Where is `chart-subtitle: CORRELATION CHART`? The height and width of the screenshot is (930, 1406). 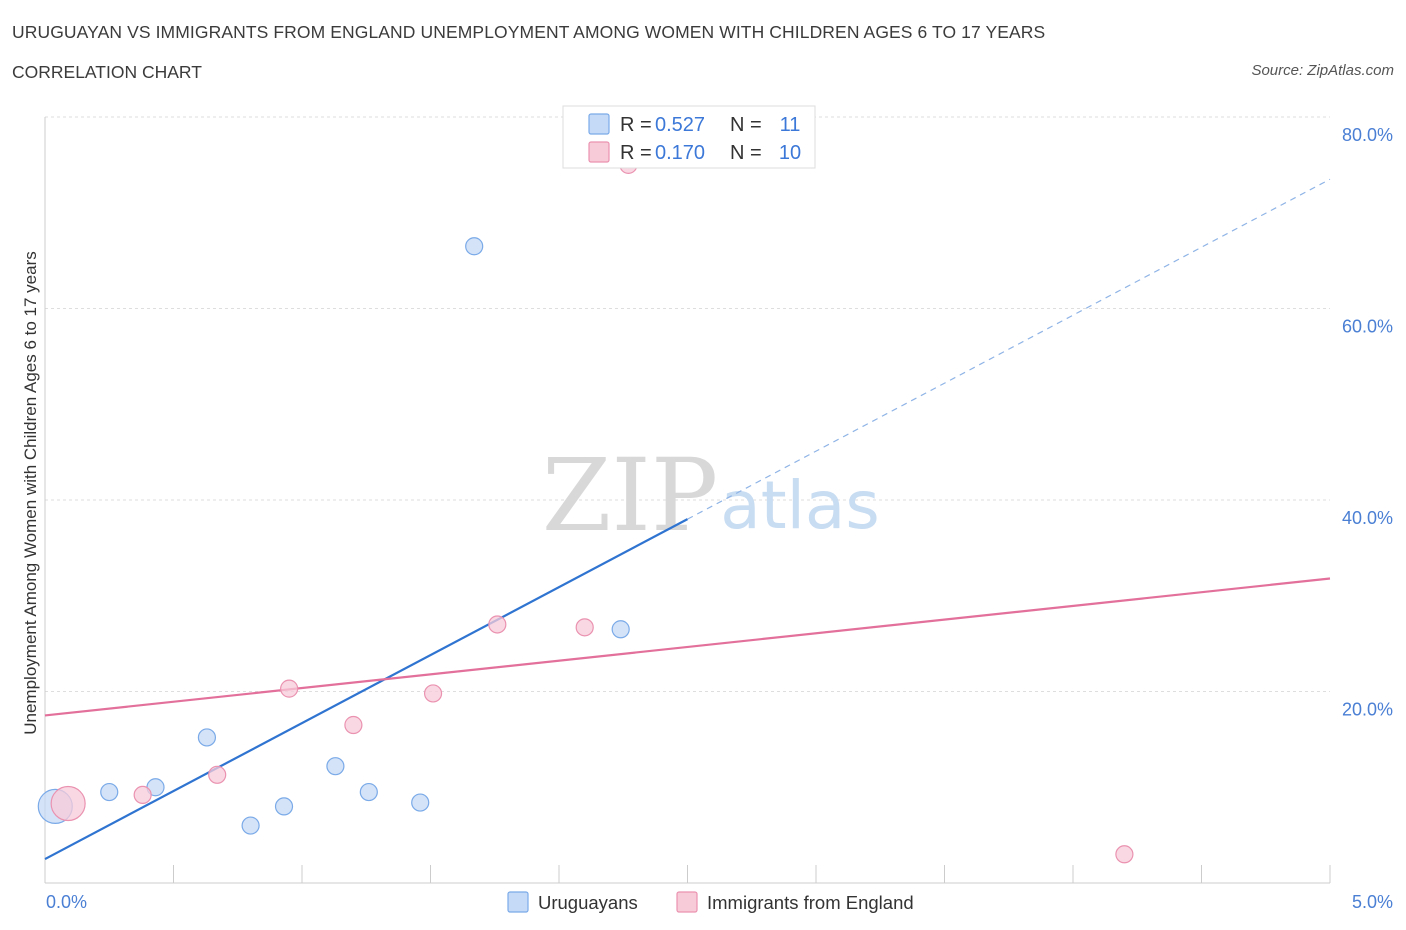
chart-subtitle: CORRELATION CHART is located at coordinates (107, 72).